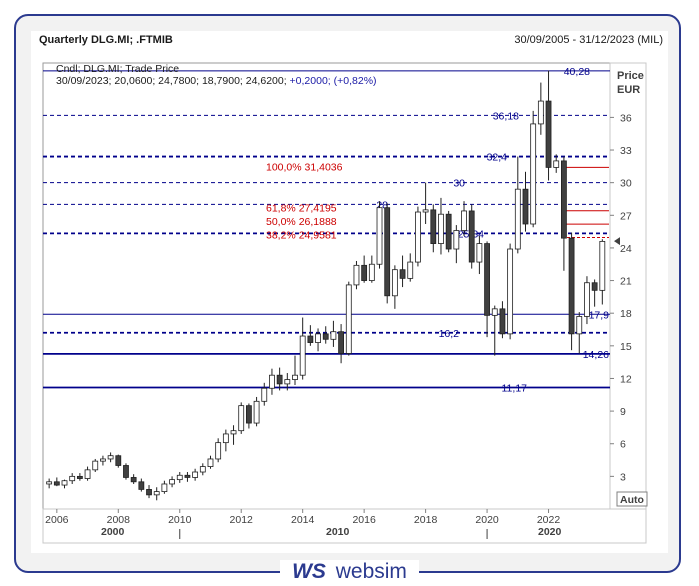 Image resolution: width=699 pixels, height=586 pixels. I want to click on legend-change: +0,2000; (+0,82%), so click(333, 81).